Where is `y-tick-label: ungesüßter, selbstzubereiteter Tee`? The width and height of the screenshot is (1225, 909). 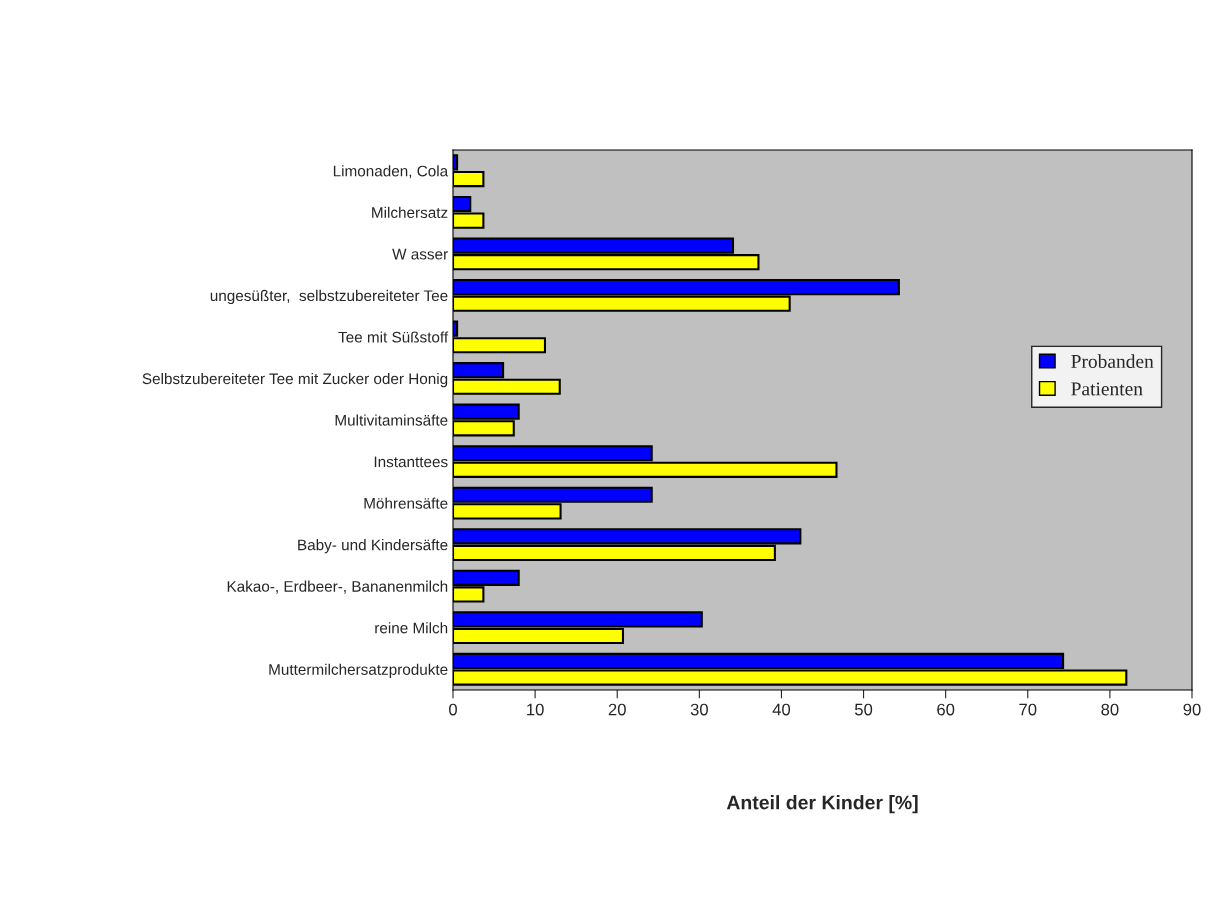 y-tick-label: ungesüßter, selbstzubereiteter Tee is located at coordinates (329, 297).